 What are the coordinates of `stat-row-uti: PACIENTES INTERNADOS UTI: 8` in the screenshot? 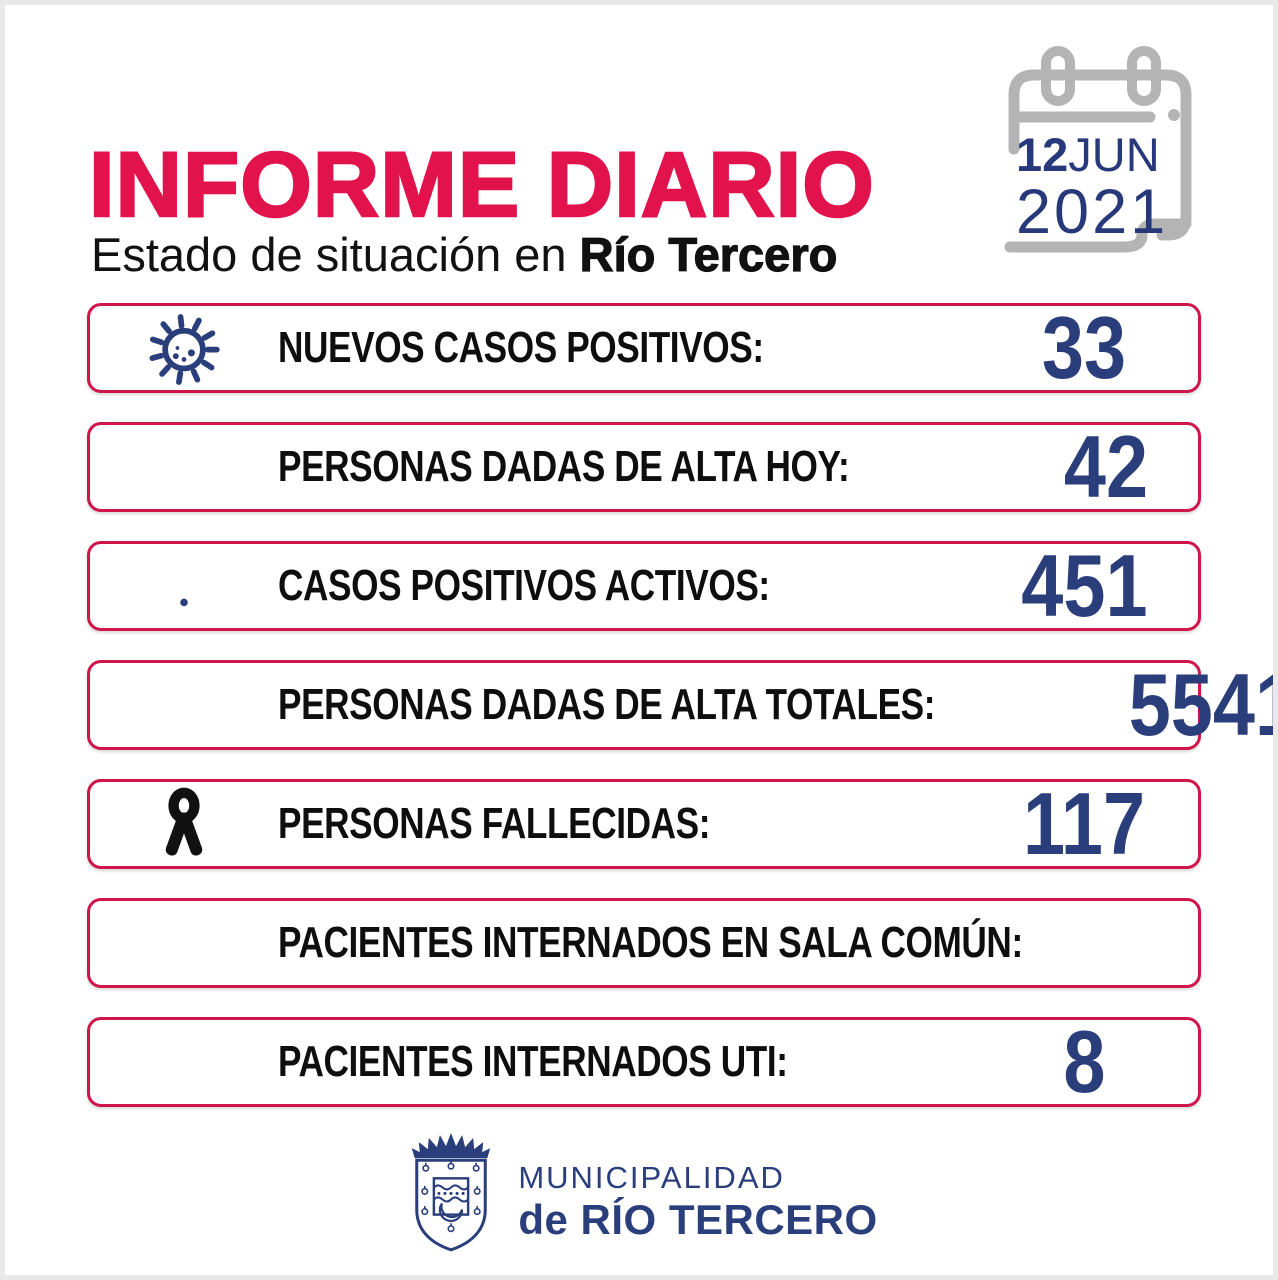 It's located at (644, 1062).